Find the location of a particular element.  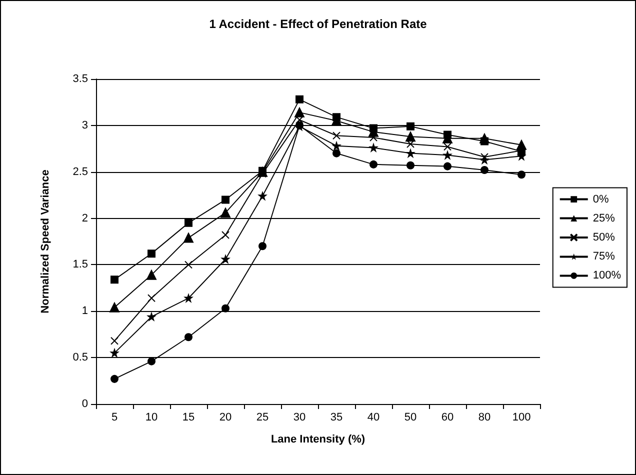

legend-label: 75% is located at coordinates (604, 256).